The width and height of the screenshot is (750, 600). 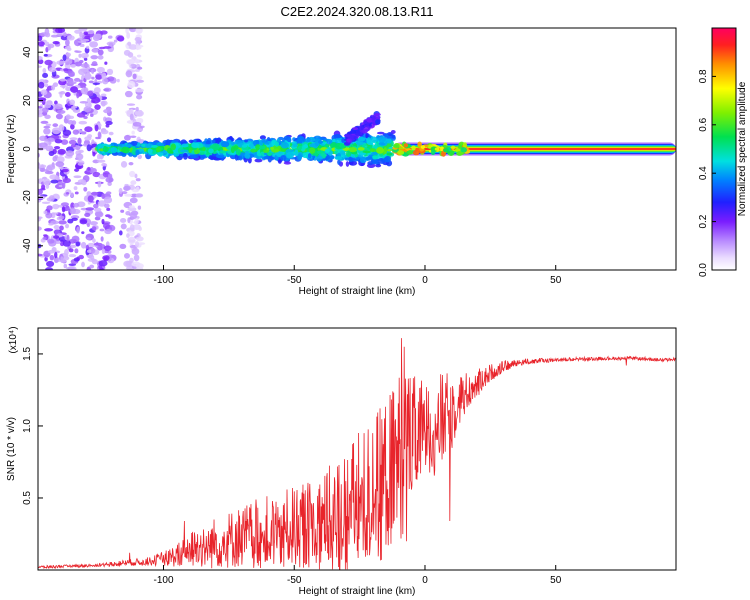 I want to click on colorbar-scale, so click(x=724, y=149).